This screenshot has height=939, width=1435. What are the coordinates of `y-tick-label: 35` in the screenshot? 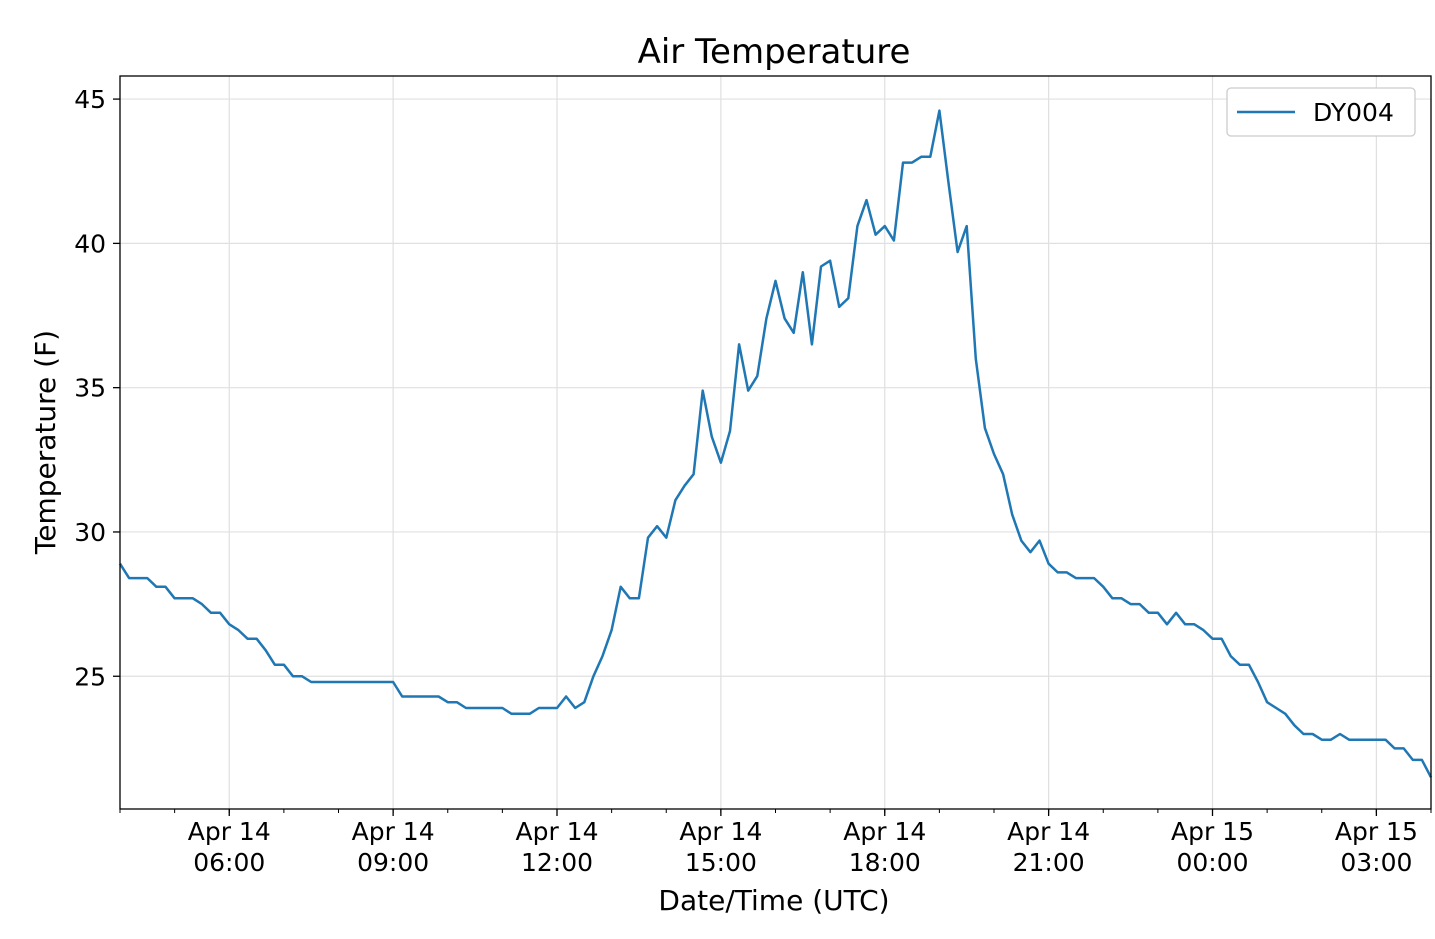 It's located at (90, 388).